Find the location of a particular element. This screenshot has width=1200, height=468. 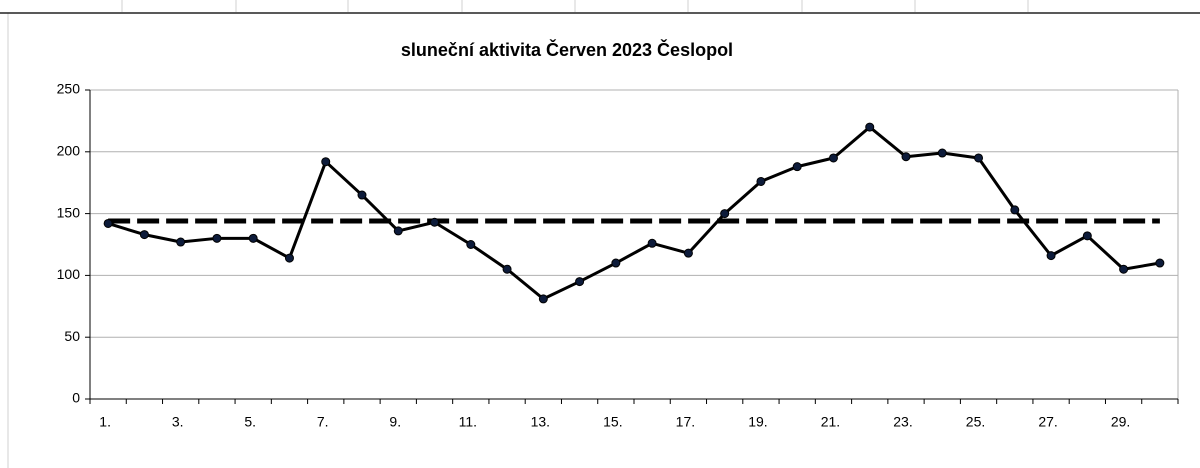

x-tick-label: 11. is located at coordinates (468, 422).